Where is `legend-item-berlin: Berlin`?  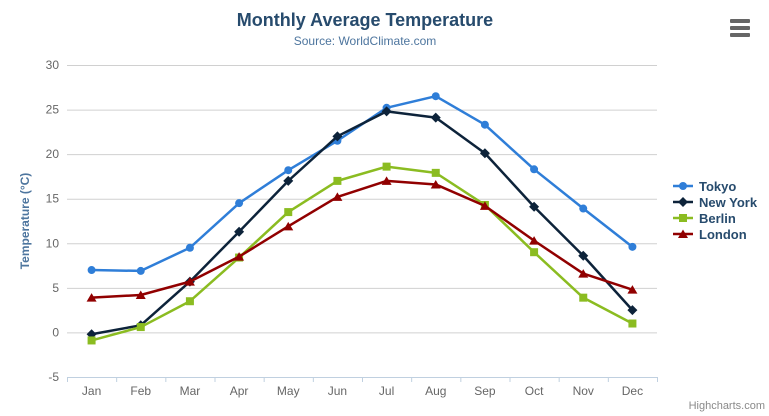 legend-item-berlin: Berlin is located at coordinates (714, 218).